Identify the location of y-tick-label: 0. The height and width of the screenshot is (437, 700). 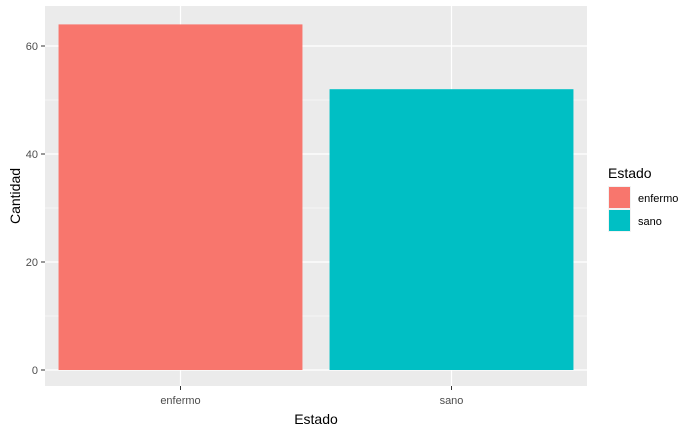
(35, 371).